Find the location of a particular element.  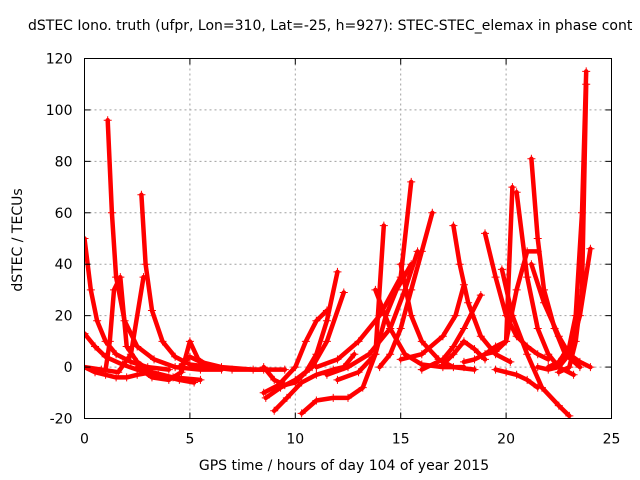

x-tick-label: 15 is located at coordinates (401, 440).